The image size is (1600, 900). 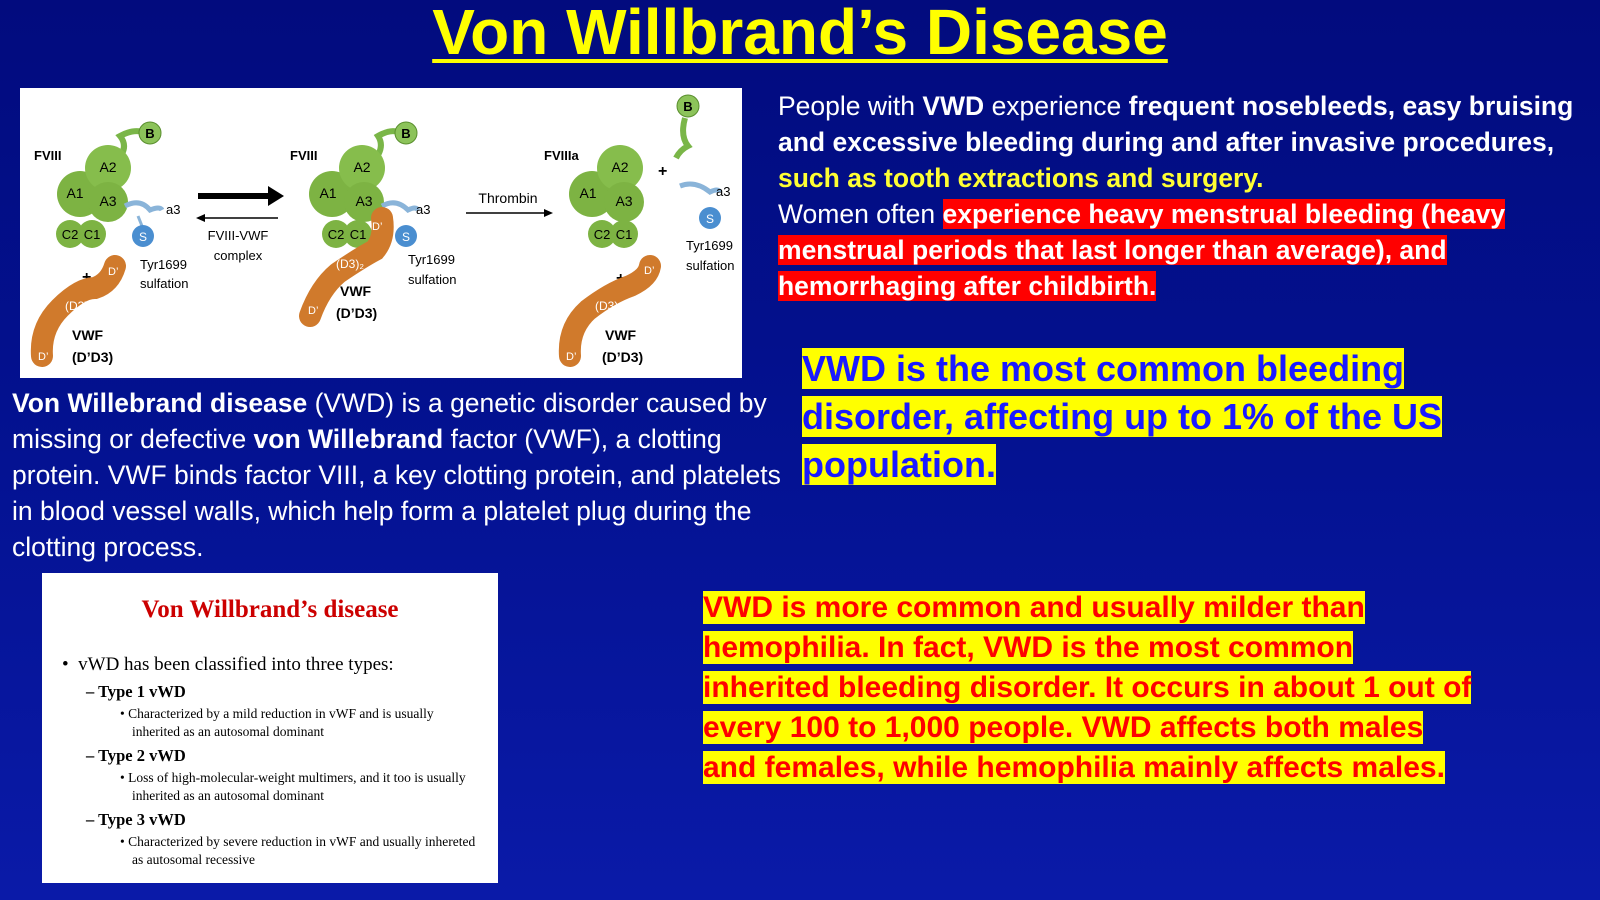 I want to click on thrombin-arrow: Thrombin, so click(x=509, y=203).